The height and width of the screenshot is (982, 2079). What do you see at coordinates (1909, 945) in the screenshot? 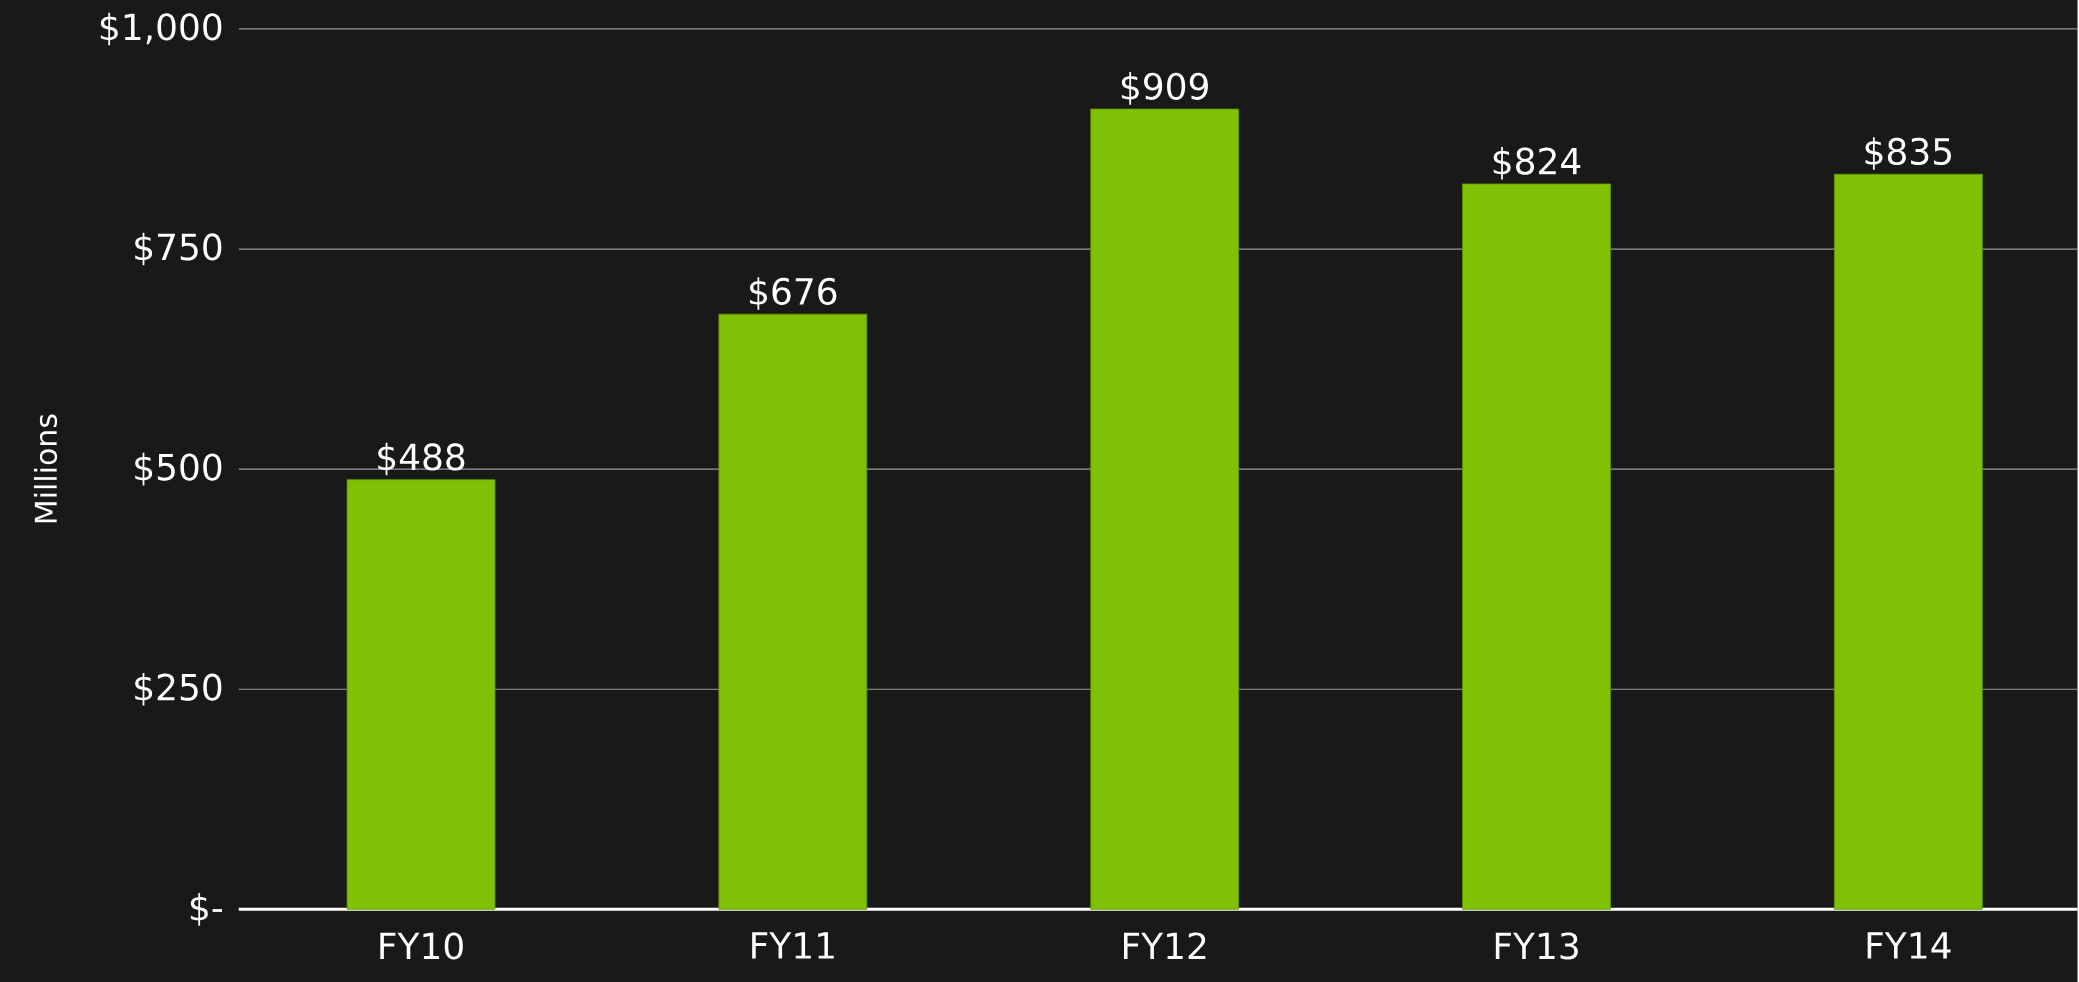
I see `x-tick-label: FY14` at bounding box center [1909, 945].